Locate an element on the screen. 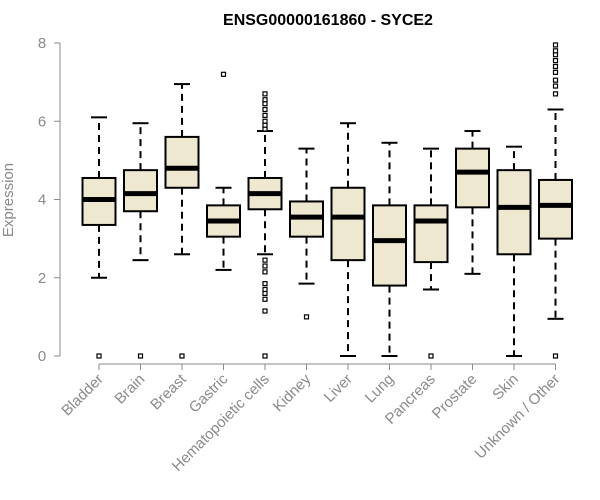 Image resolution: width=600 pixels, height=500 pixels. box-gastric is located at coordinates (223, 171).